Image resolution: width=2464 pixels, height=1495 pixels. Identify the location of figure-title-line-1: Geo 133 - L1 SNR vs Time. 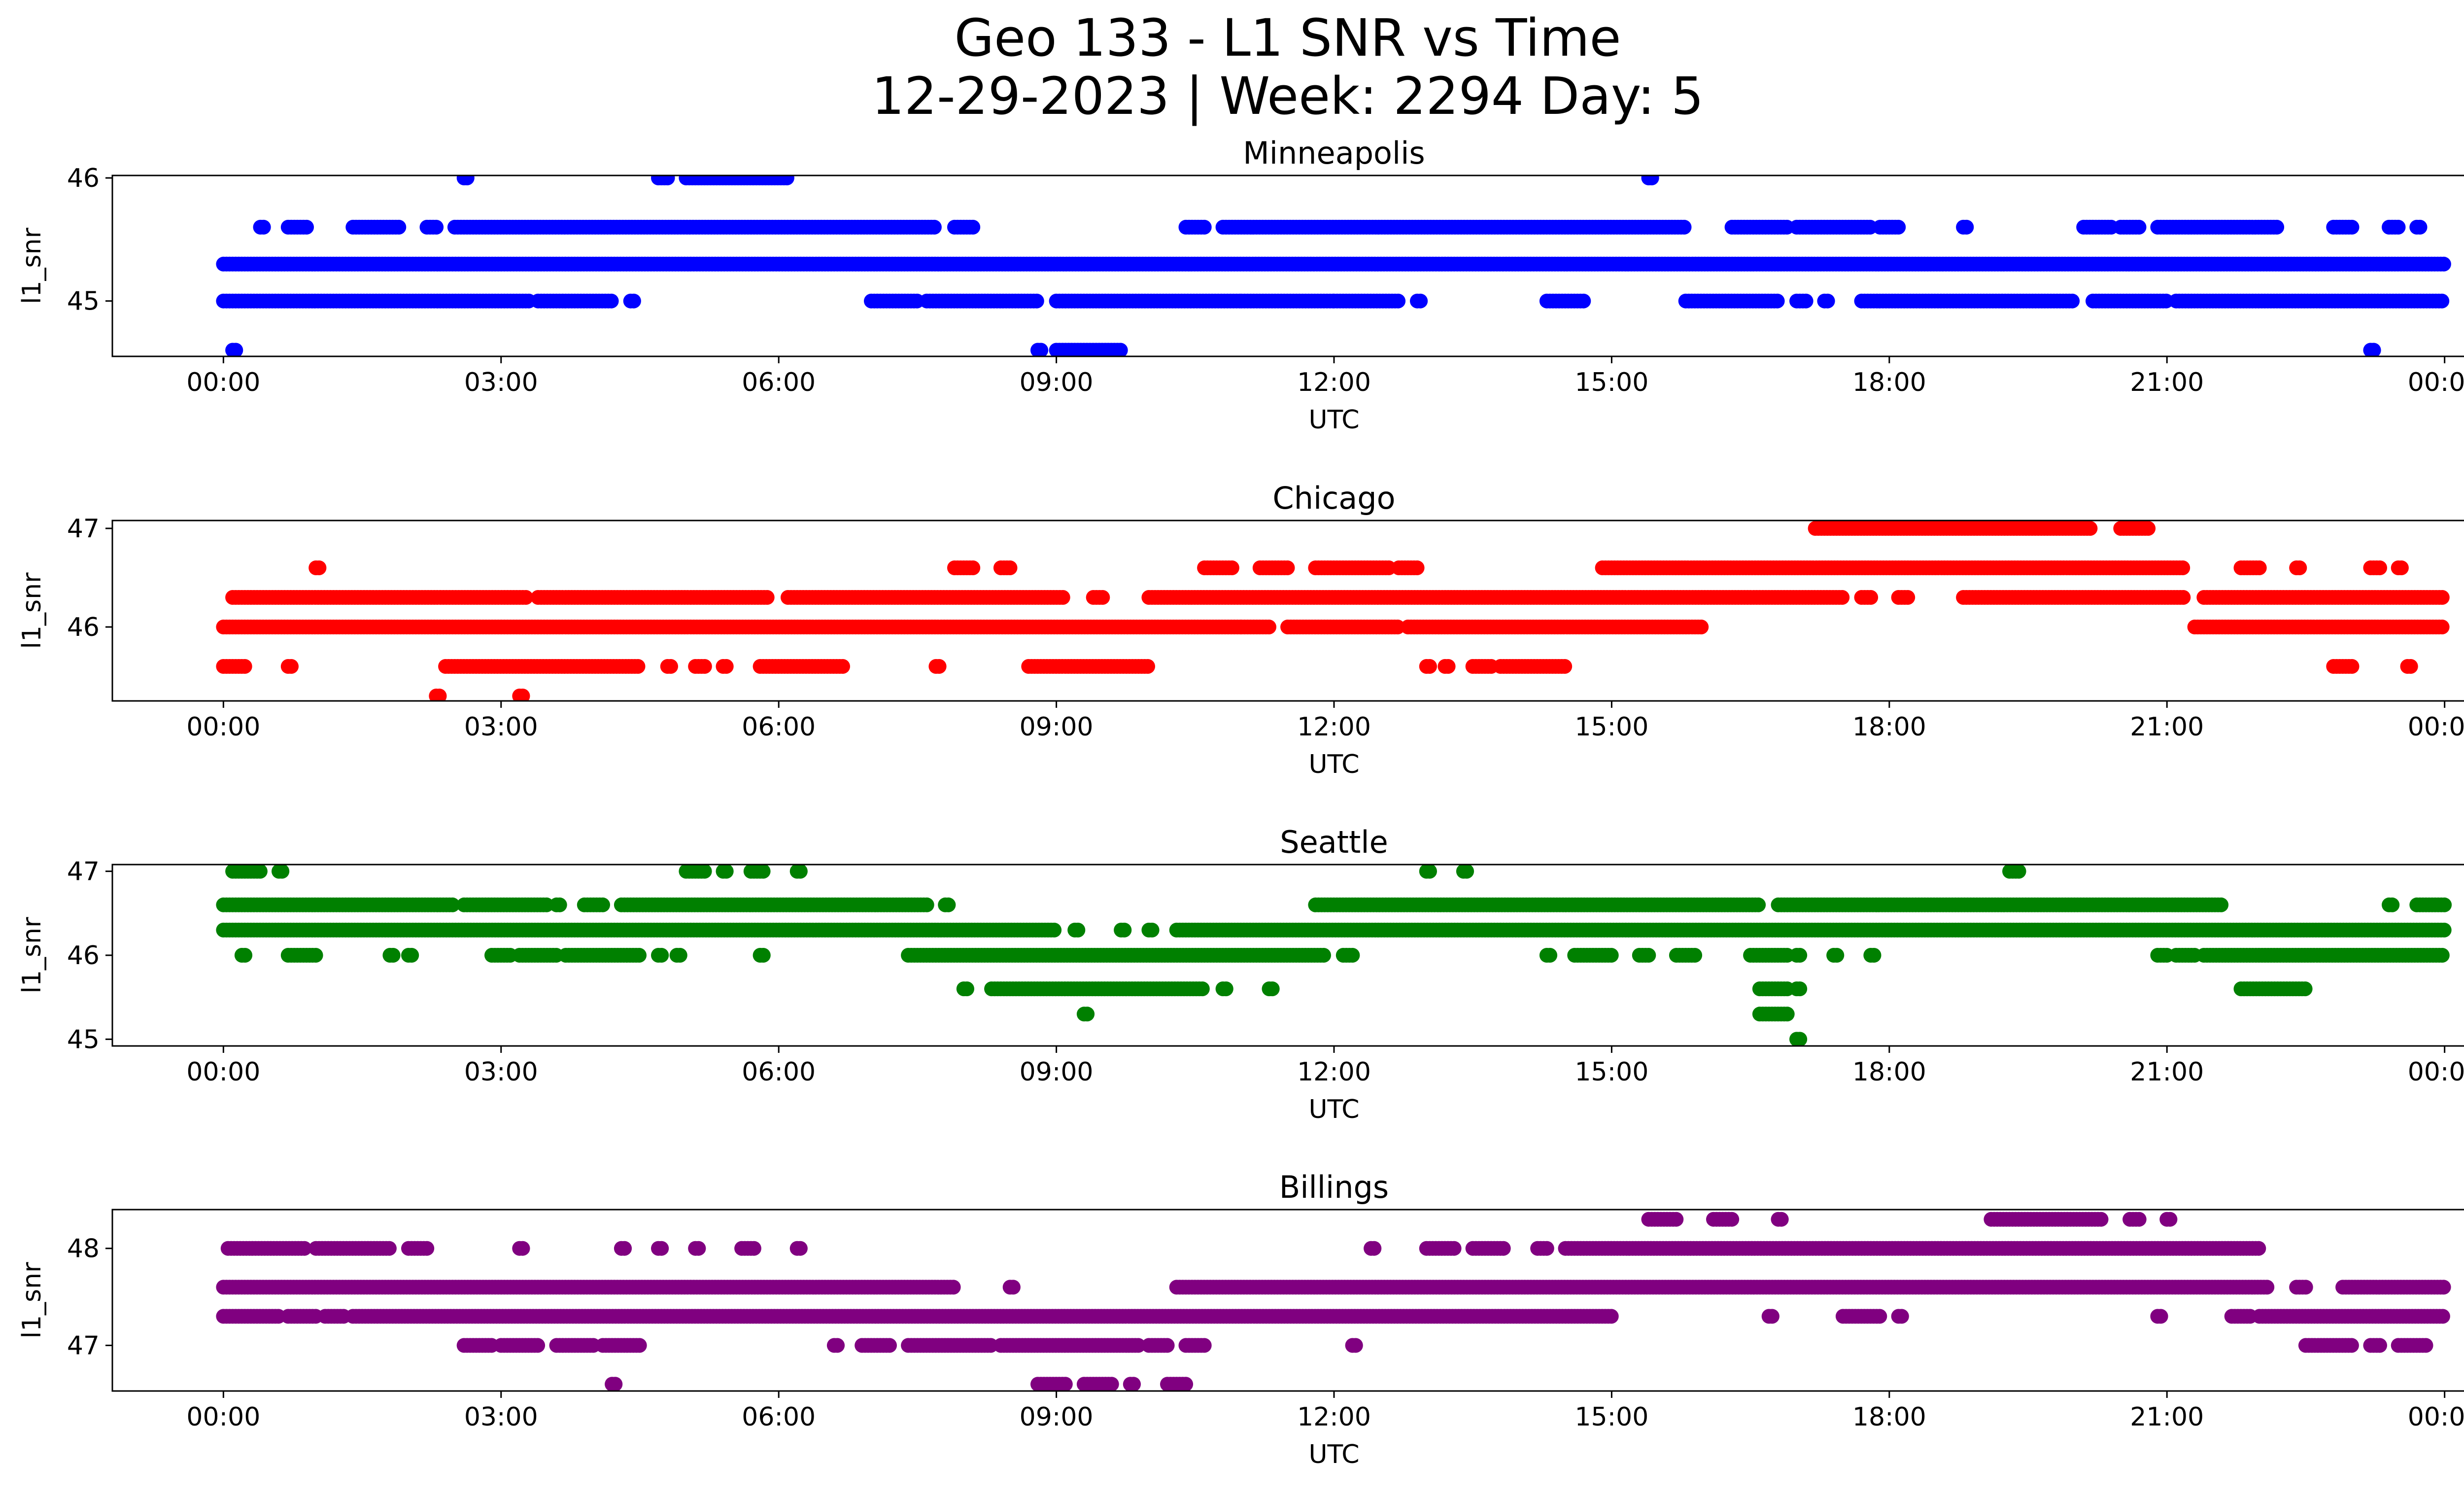
(1287, 38).